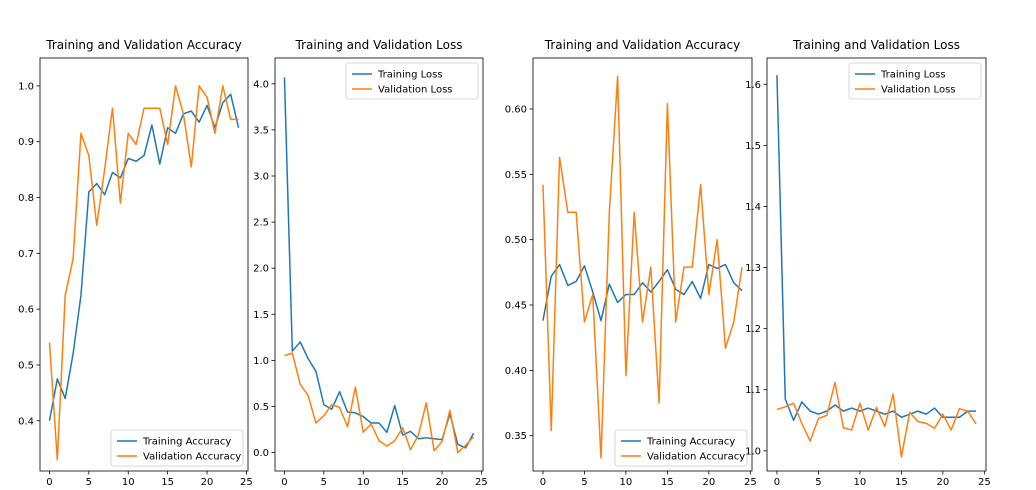 The image size is (1036, 490). What do you see at coordinates (26, 310) in the screenshot?
I see `y-tick-label: 0.6` at bounding box center [26, 310].